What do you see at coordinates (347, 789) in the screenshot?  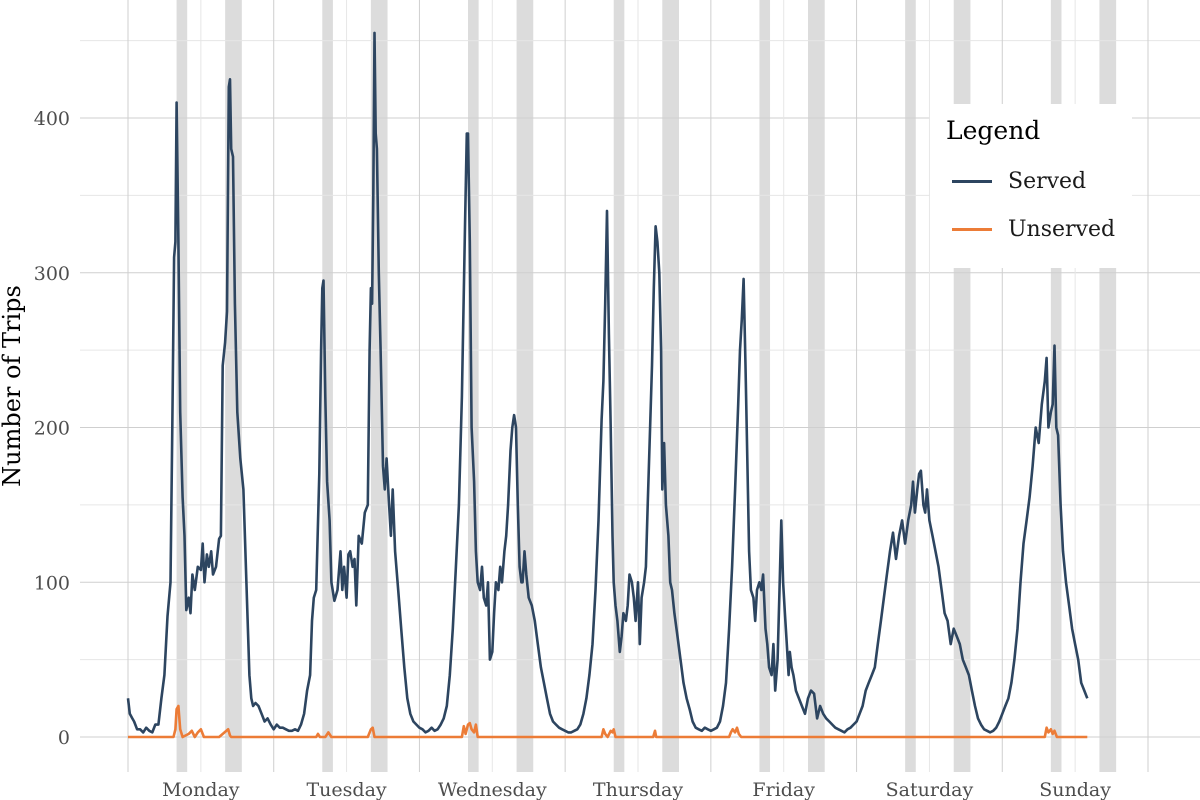 I see `x-tick-label-tuesday: Tuesday` at bounding box center [347, 789].